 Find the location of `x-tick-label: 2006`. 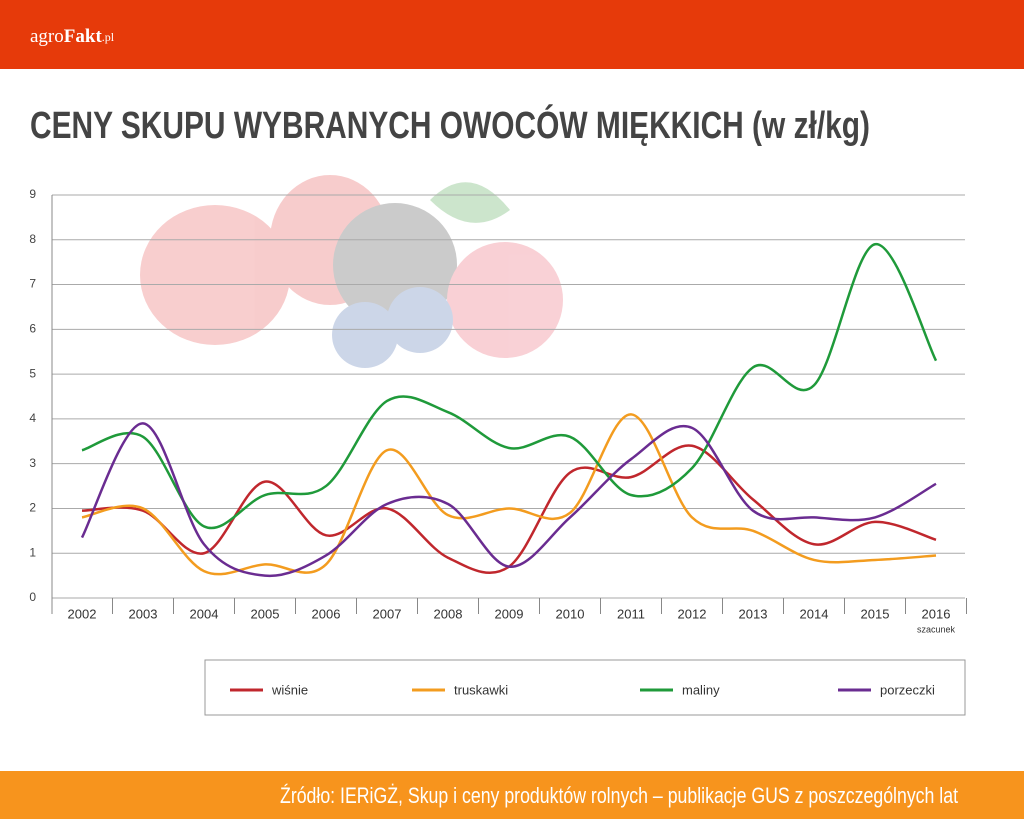

x-tick-label: 2006 is located at coordinates (326, 613).